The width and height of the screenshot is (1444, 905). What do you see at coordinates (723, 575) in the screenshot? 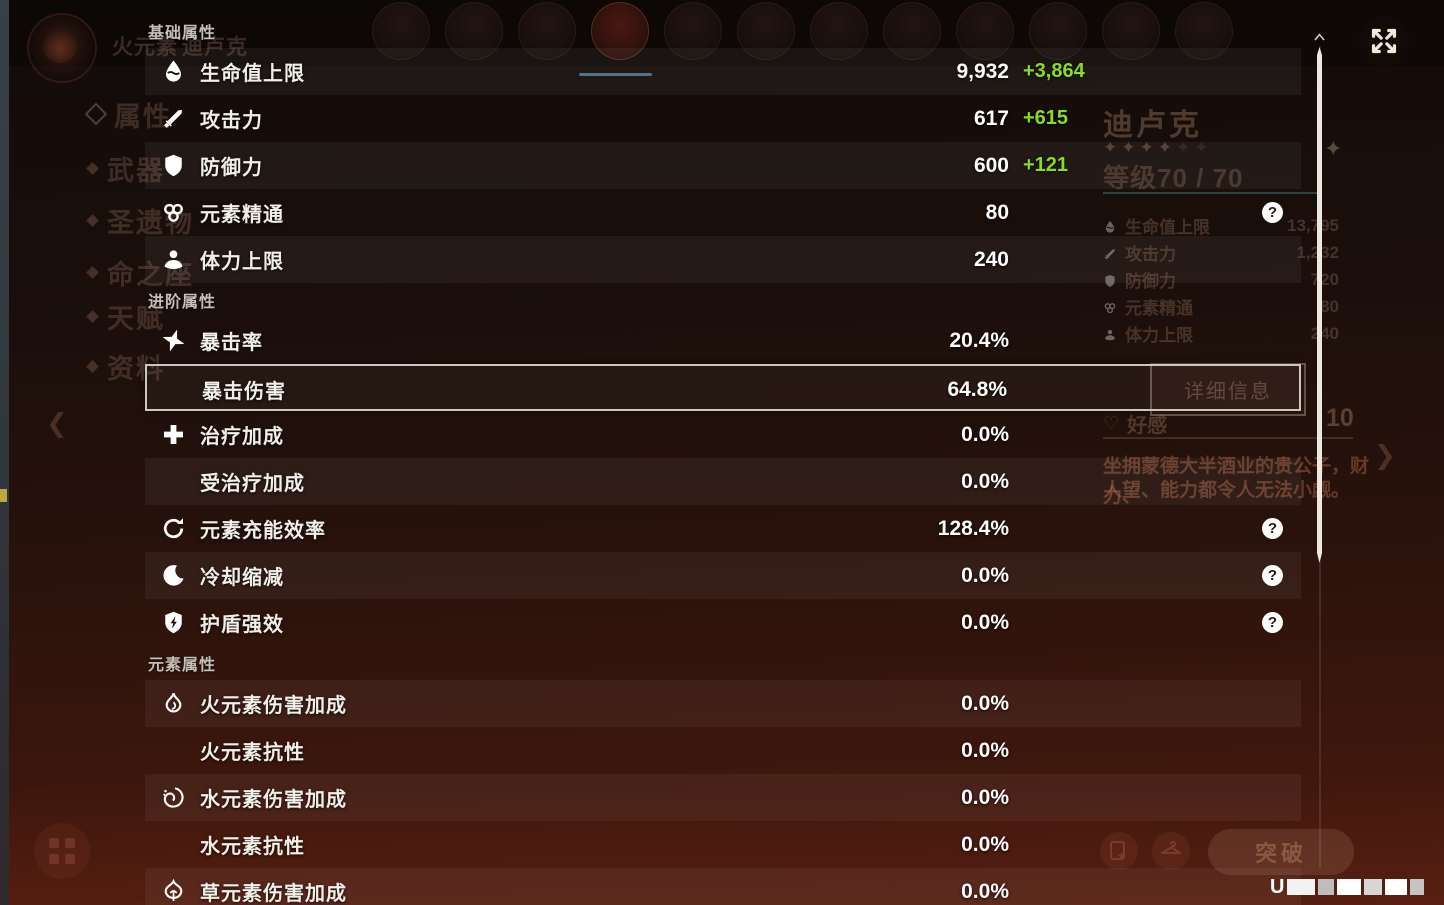
I see `stat-row: 冷却缩减 0.0%?` at bounding box center [723, 575].